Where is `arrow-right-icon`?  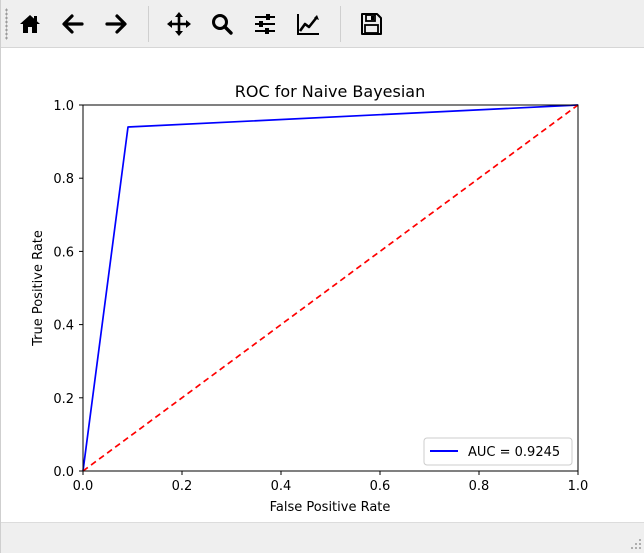
arrow-right-icon is located at coordinates (116, 24).